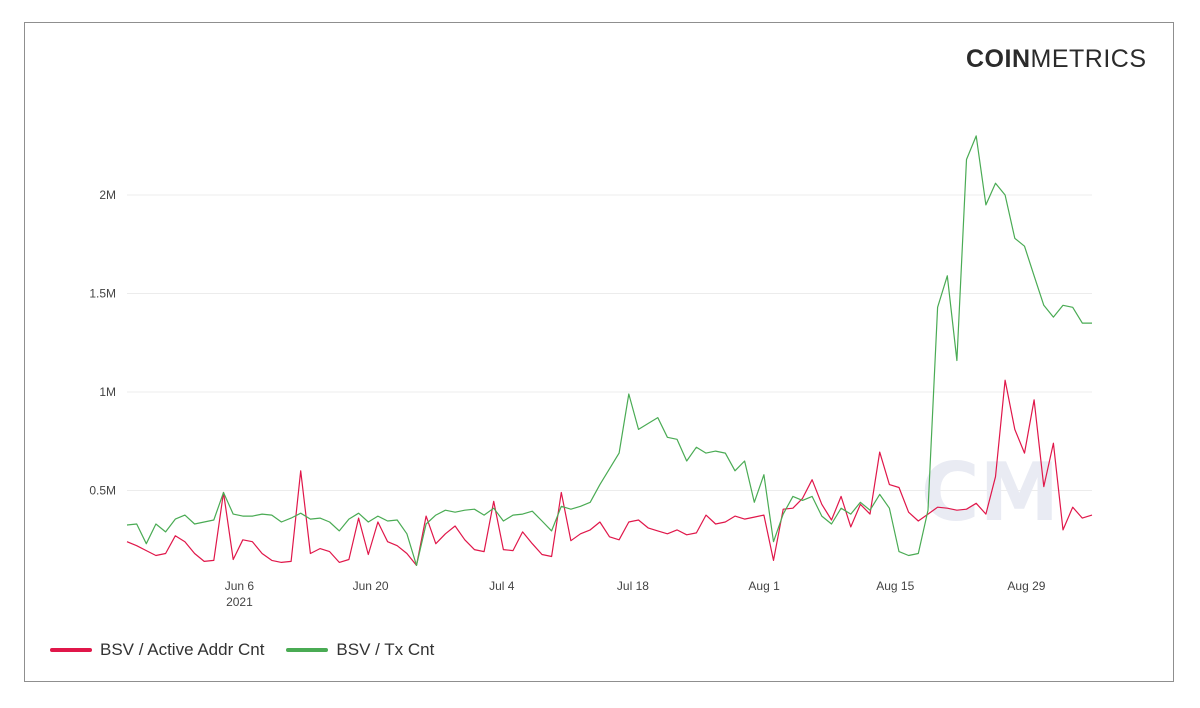 The height and width of the screenshot is (708, 1200). I want to click on logo-light: METRICS, so click(1088, 59).